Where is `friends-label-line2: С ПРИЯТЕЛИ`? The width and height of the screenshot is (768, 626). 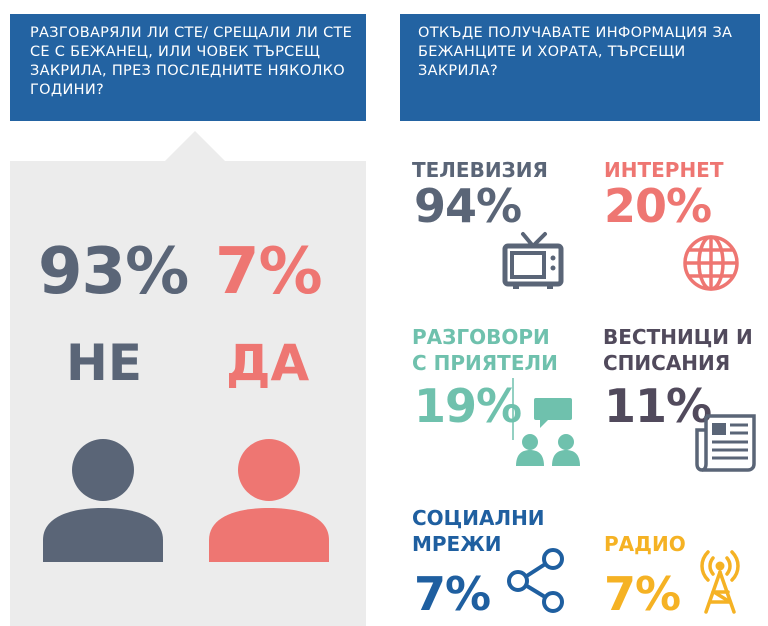
friends-label-line2: С ПРИЯТЕЛИ is located at coordinates (485, 363).